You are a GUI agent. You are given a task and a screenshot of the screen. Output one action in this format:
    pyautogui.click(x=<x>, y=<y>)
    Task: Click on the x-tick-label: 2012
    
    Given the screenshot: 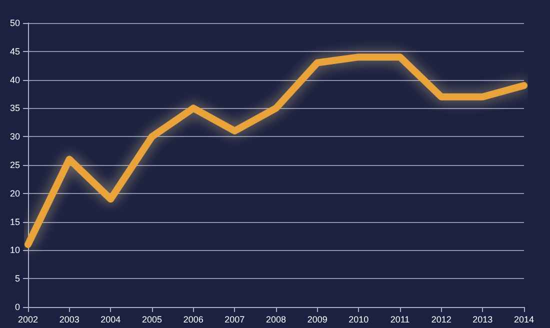 What is the action you would take?
    pyautogui.click(x=441, y=319)
    